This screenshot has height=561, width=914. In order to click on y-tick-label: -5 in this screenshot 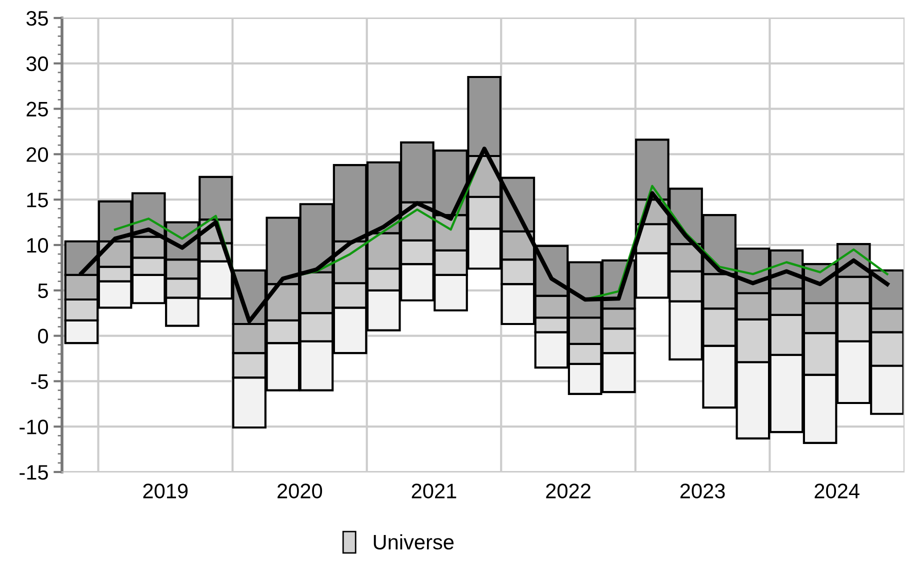, I will do `click(39, 381)`.